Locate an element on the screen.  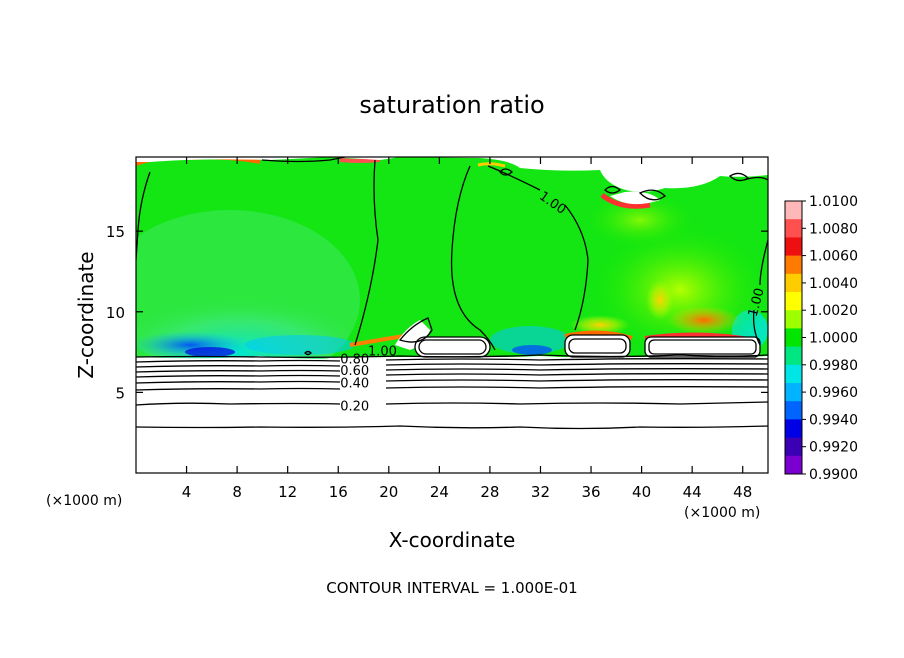
contour-label: 0.60 is located at coordinates (354, 371).